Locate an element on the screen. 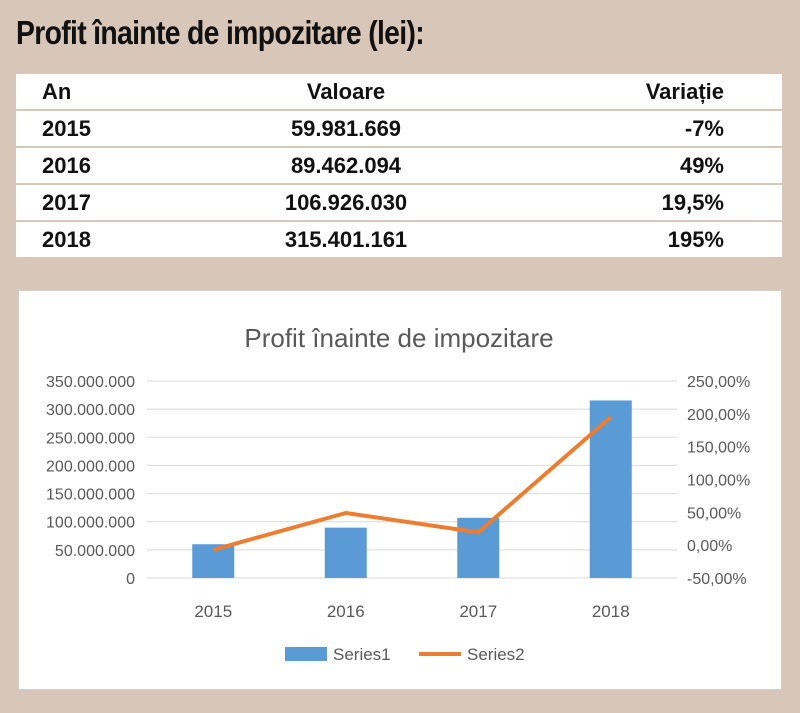 Image resolution: width=800 pixels, height=713 pixels. cell-value: 106.926.030 is located at coordinates (346, 203).